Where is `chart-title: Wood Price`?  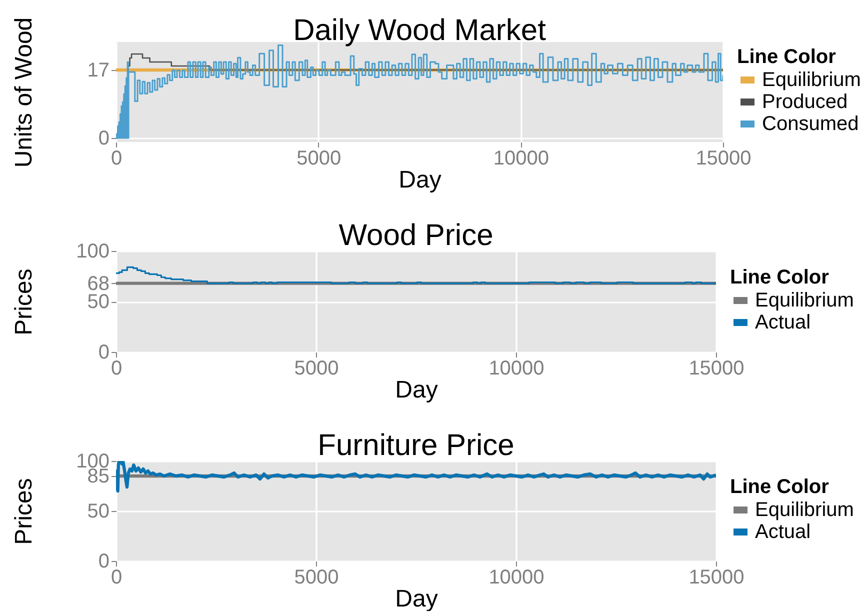
chart-title: Wood Price is located at coordinates (416, 235).